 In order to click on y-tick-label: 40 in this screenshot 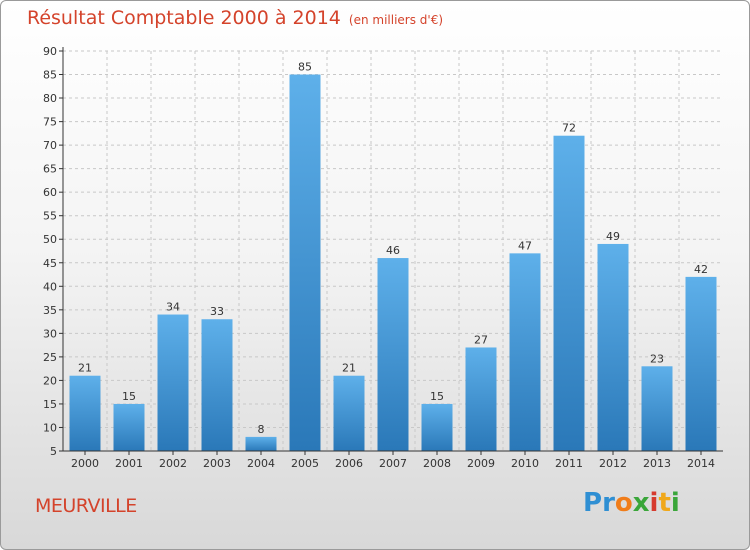, I will do `click(50, 286)`.